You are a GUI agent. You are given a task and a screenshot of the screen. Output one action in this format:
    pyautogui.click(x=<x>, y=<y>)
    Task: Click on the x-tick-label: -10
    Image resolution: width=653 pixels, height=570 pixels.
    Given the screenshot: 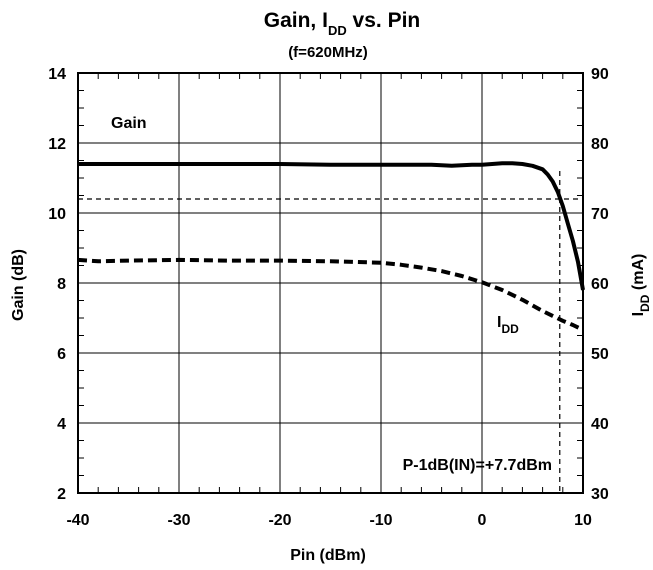 What is the action you would take?
    pyautogui.click(x=380, y=520)
    